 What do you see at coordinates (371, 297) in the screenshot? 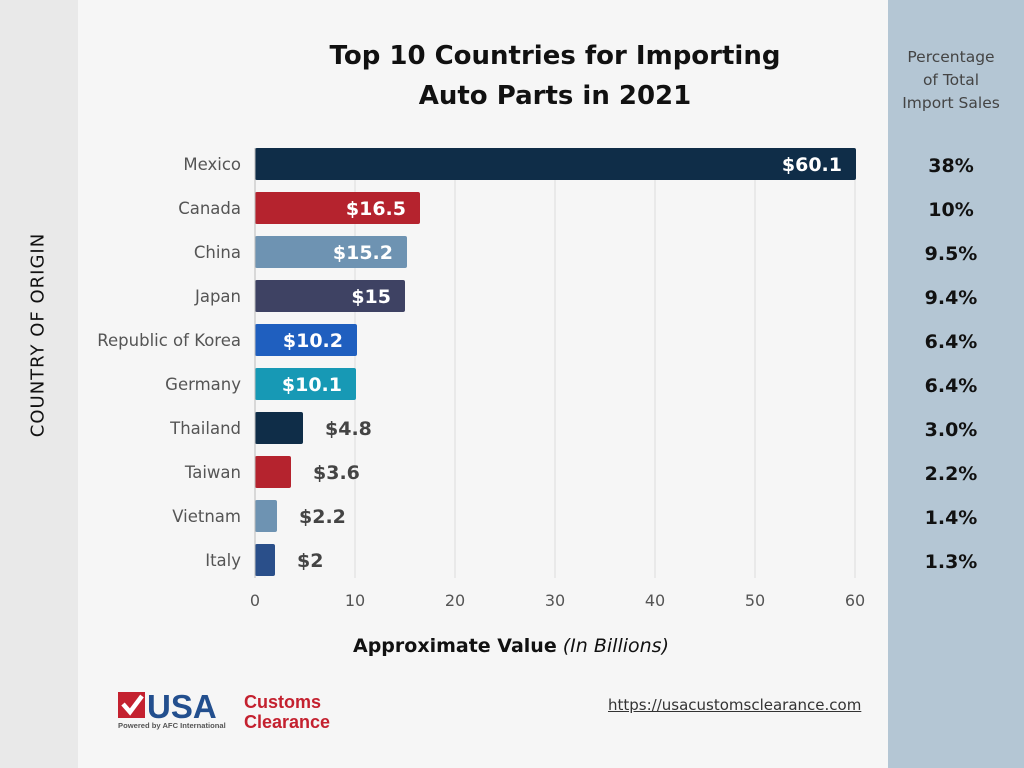
I see `data-label: $15` at bounding box center [371, 297].